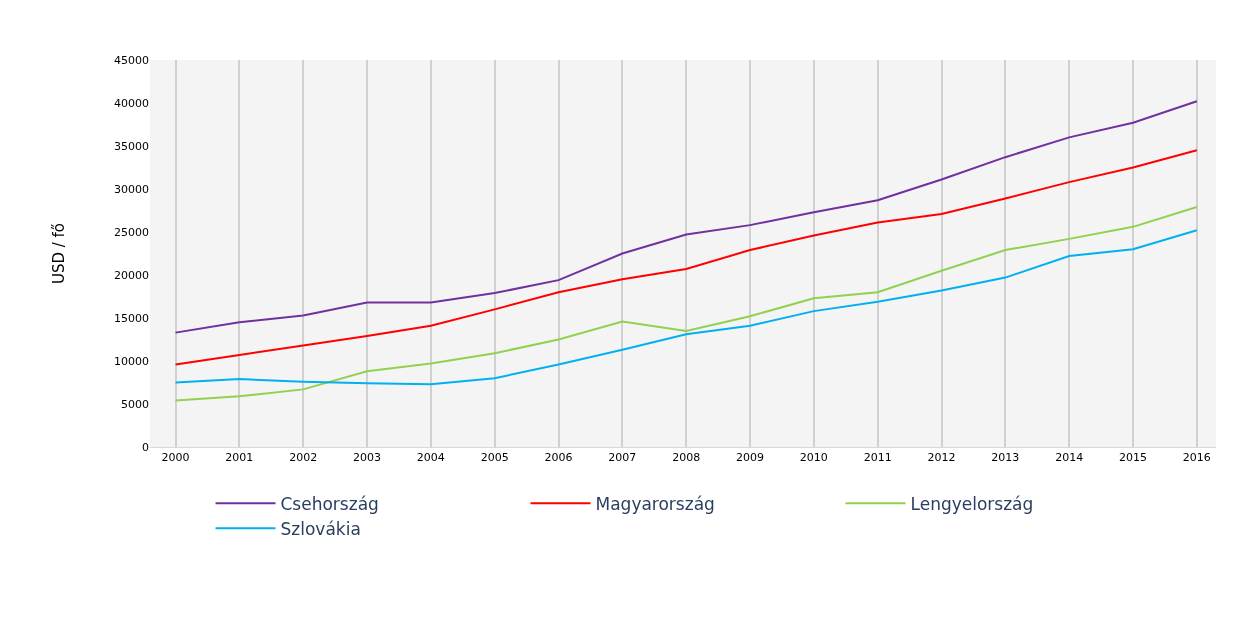  Describe the element at coordinates (320, 528) in the screenshot. I see `legend-label: Szlovákia` at that location.